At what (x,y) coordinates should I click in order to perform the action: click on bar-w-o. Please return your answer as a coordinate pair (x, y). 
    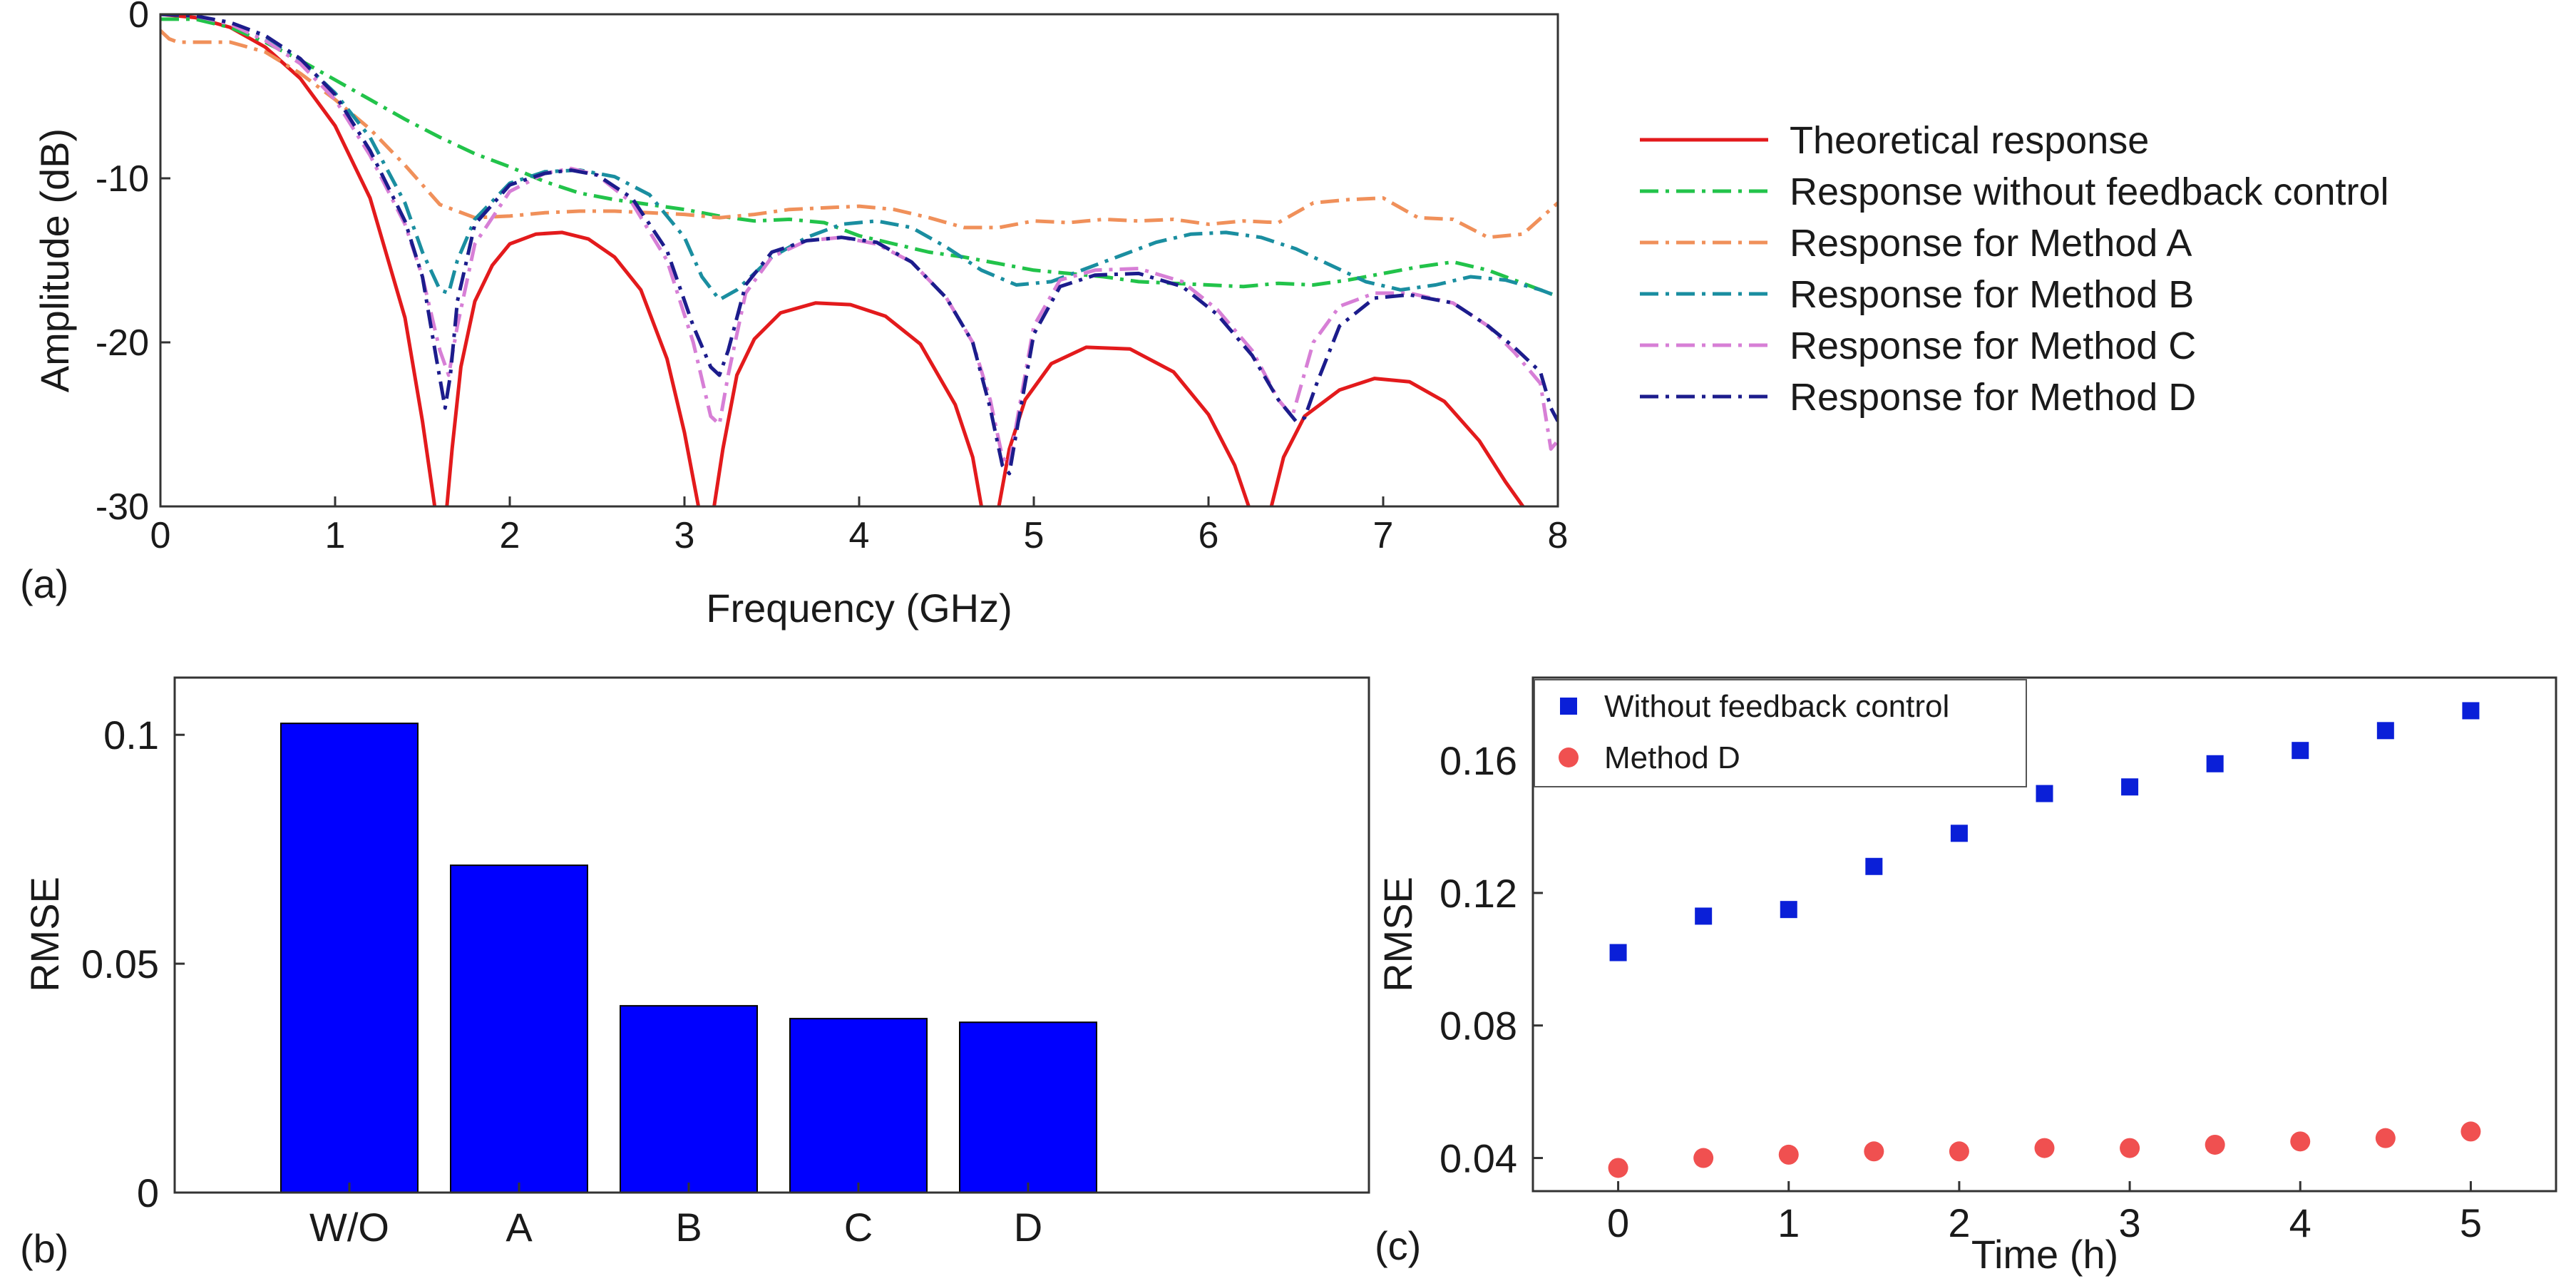
    Looking at the image, I should click on (349, 958).